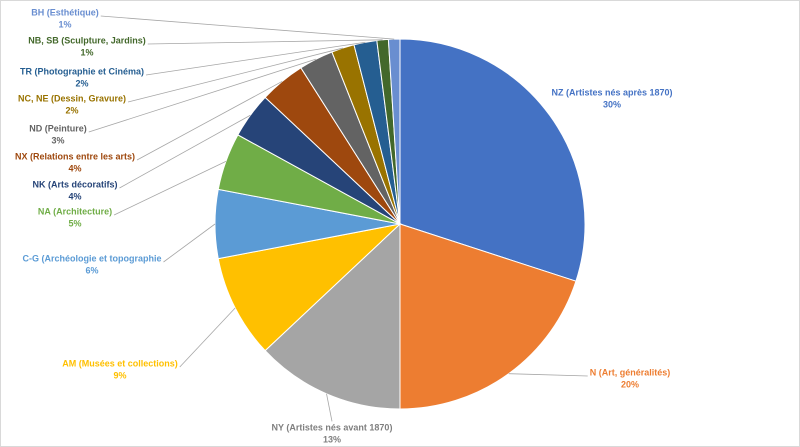  Describe the element at coordinates (75, 211) in the screenshot. I see `slice-label: NA (Architecture)` at that location.